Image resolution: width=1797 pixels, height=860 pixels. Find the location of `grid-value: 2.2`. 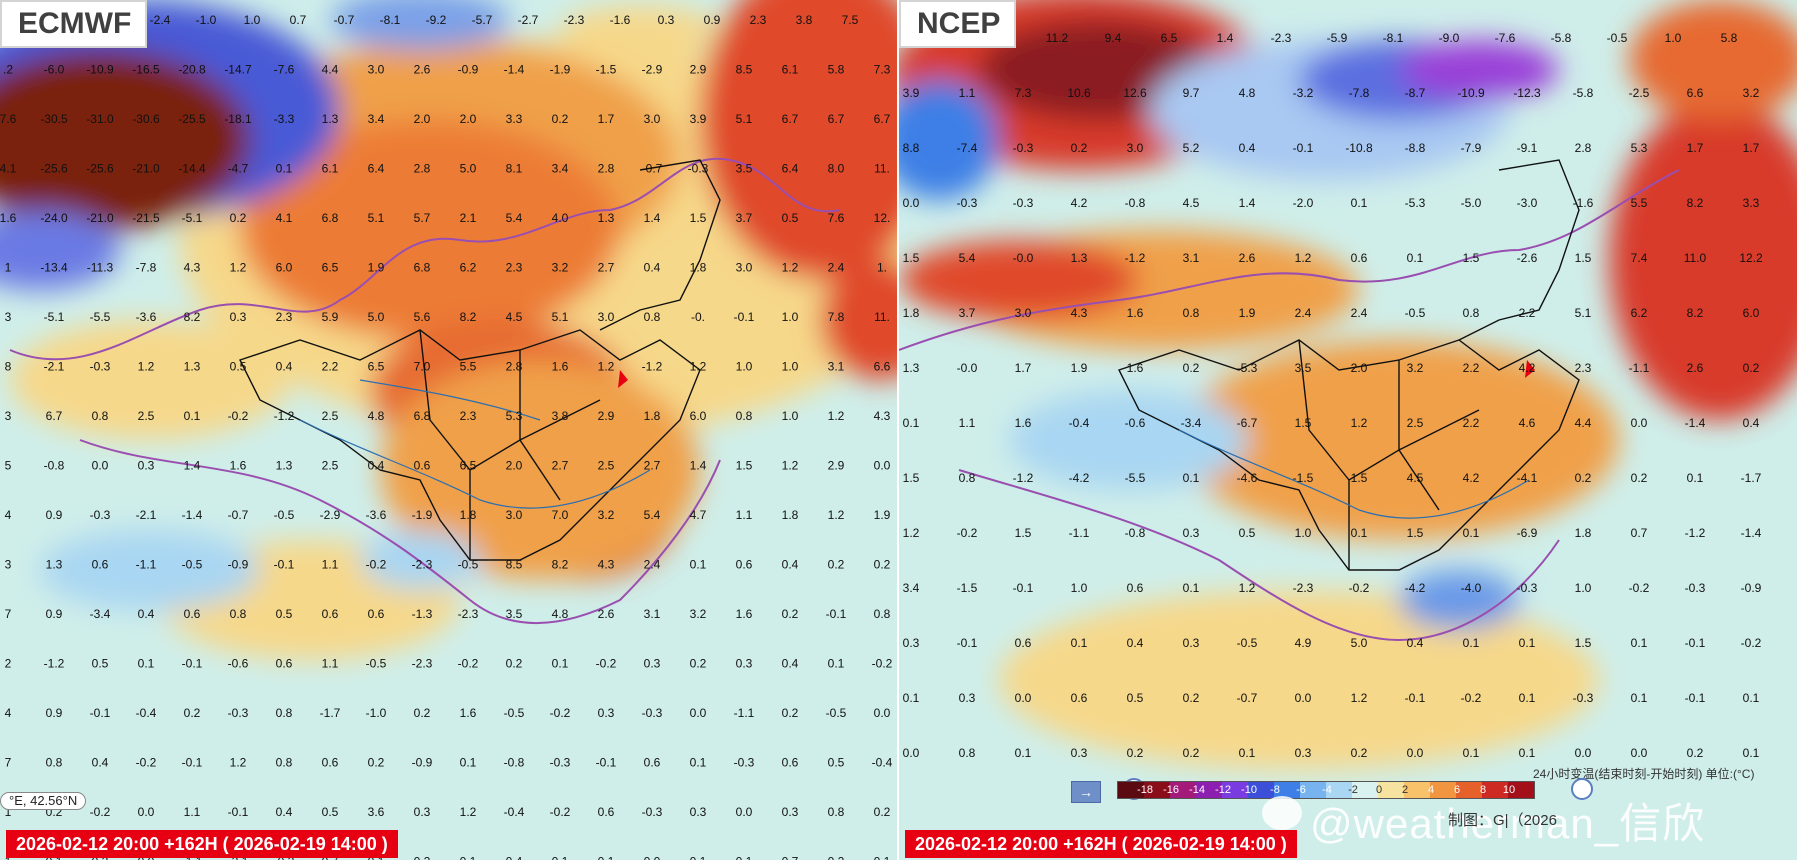

grid-value: 2.2 is located at coordinates (1471, 423).